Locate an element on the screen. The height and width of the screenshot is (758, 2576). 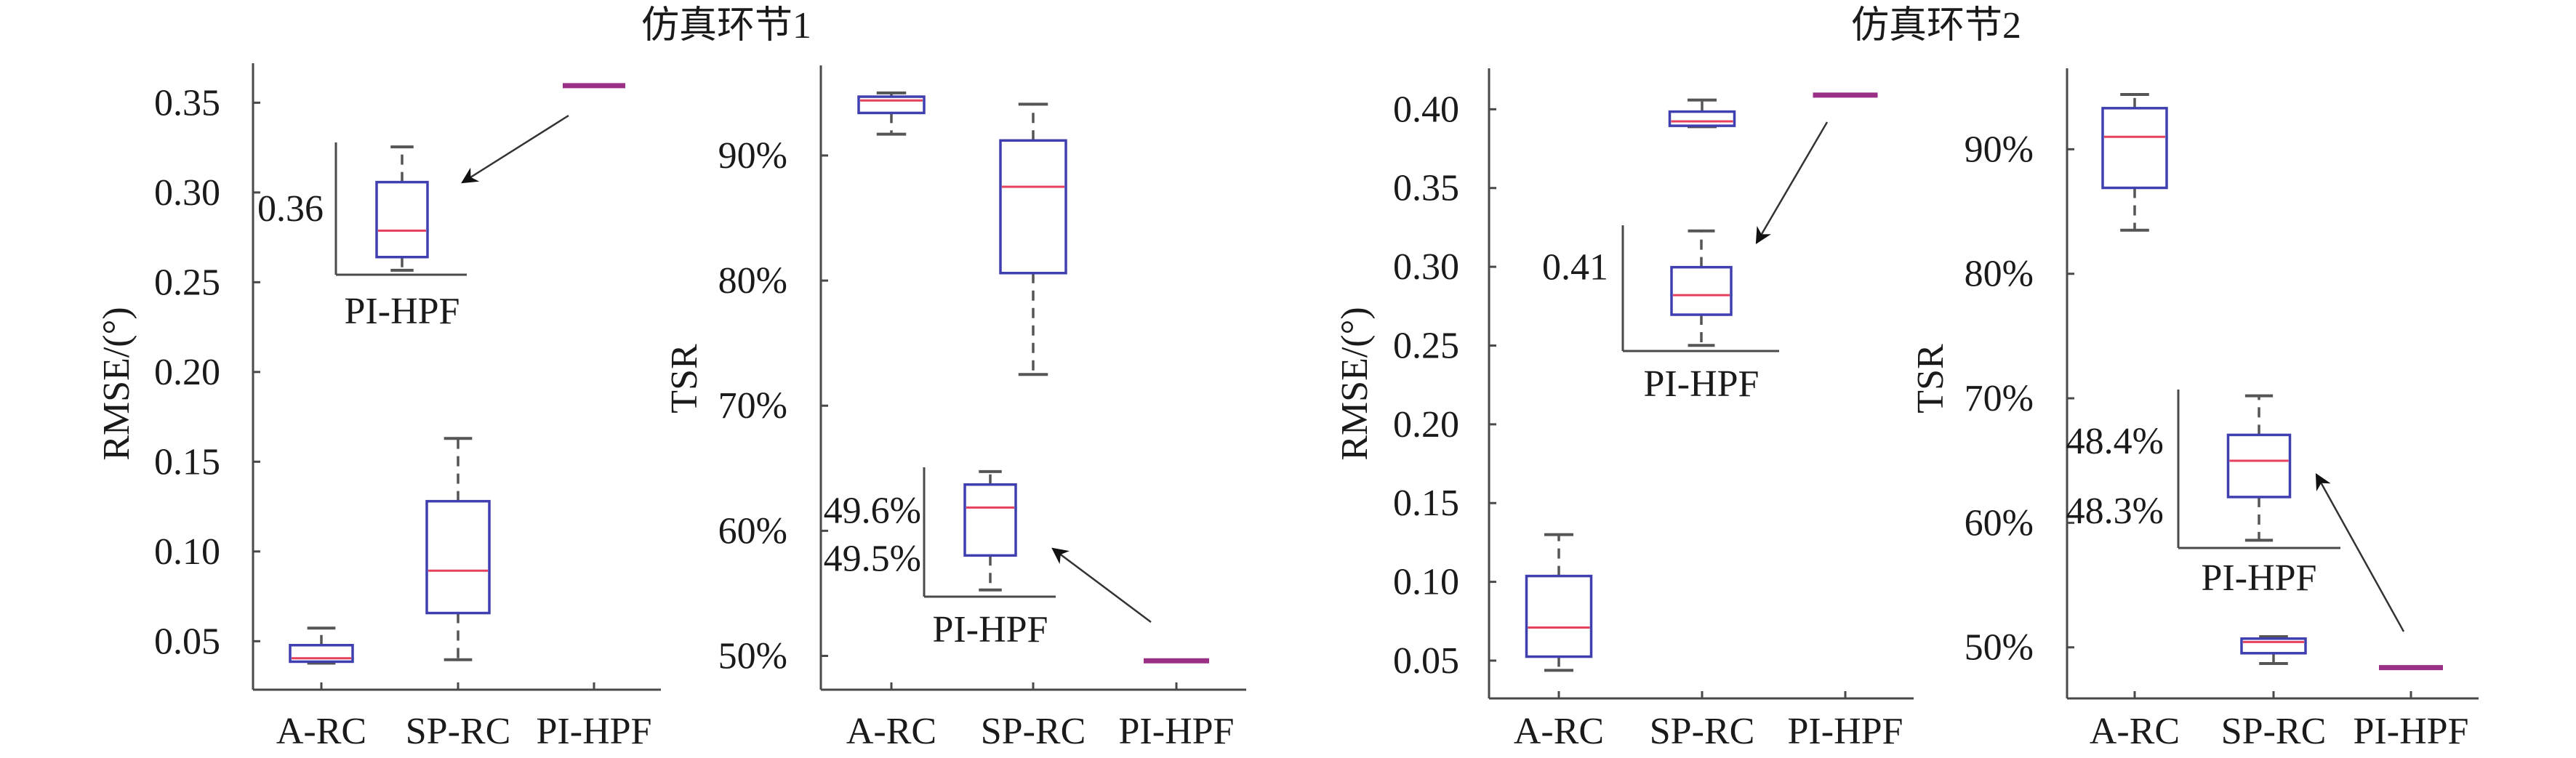
inset-y-tick-label: 49.6% is located at coordinates (873, 510).